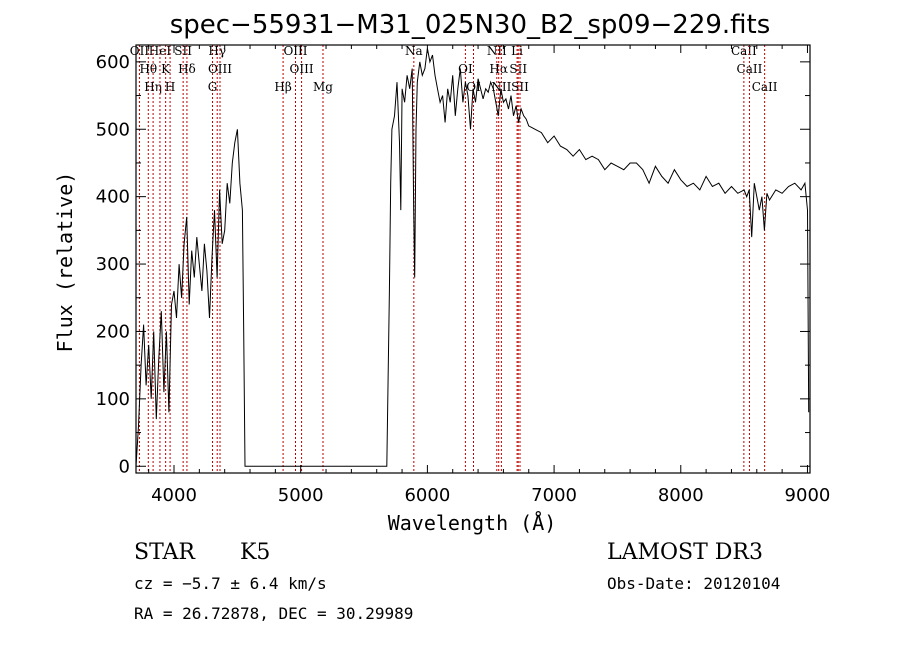  What do you see at coordinates (140, 51) in the screenshot?
I see `spectral-line-label: OII` at bounding box center [140, 51].